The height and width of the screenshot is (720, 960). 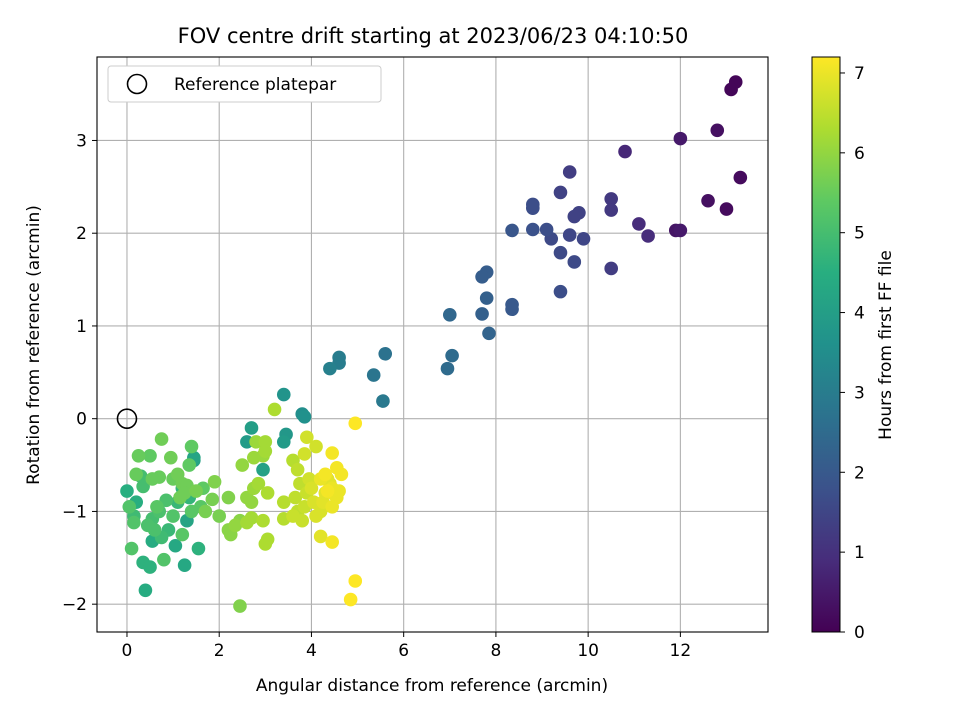 What do you see at coordinates (255, 85) in the screenshot?
I see `legend-label: Reference platepar` at bounding box center [255, 85].